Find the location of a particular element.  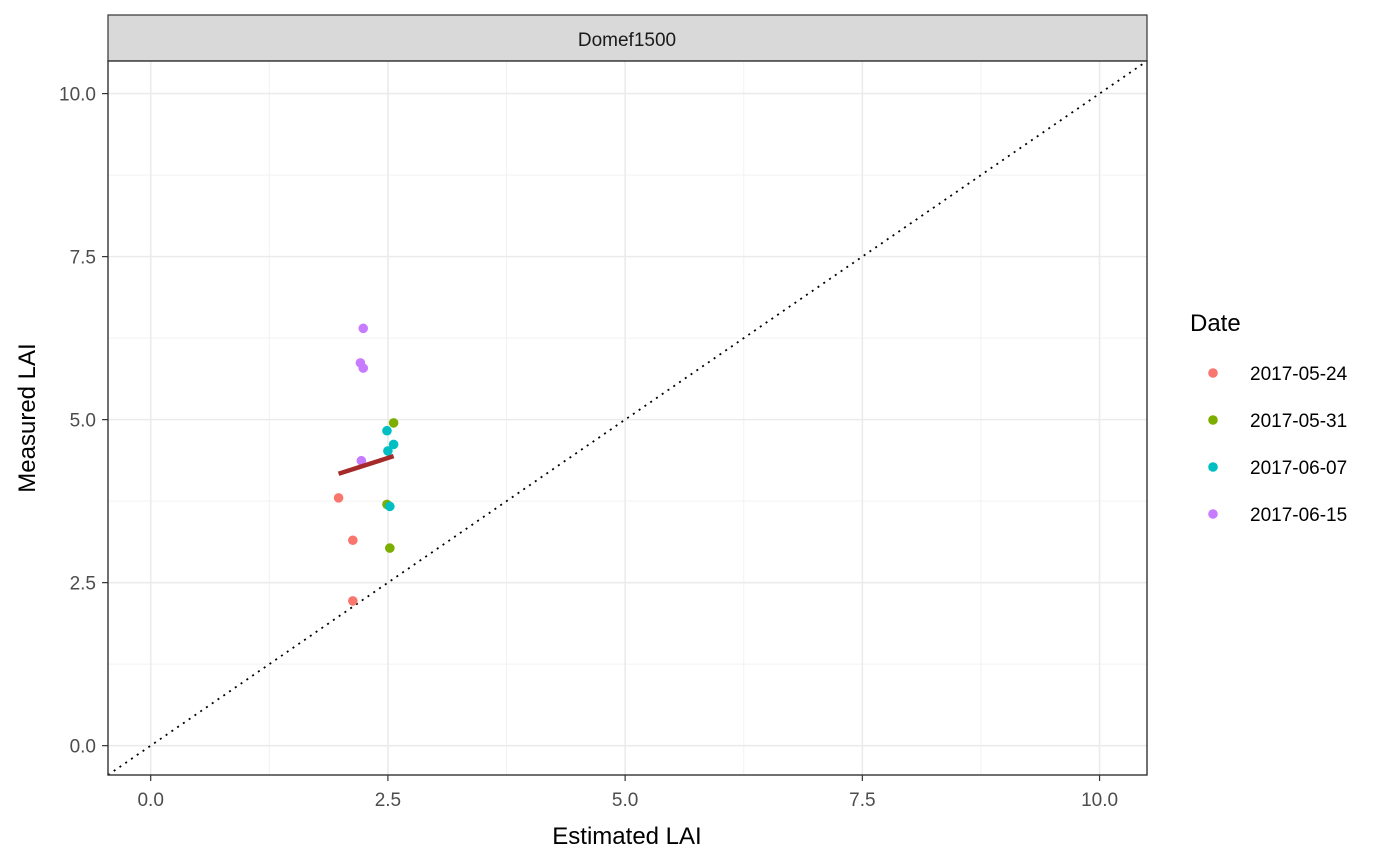

y-tick-label: 7.5 is located at coordinates (83, 258).